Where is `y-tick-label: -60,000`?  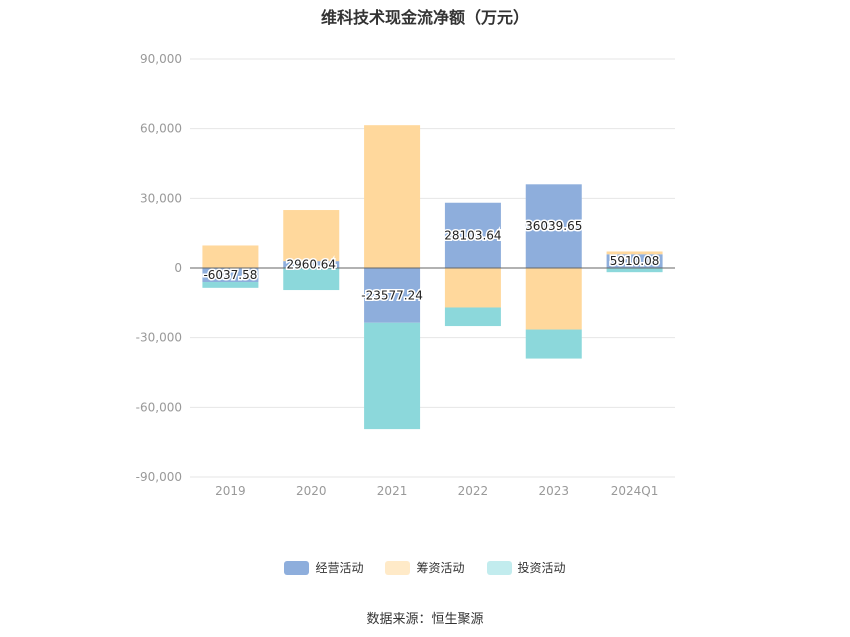
y-tick-label: -60,000 is located at coordinates (159, 407).